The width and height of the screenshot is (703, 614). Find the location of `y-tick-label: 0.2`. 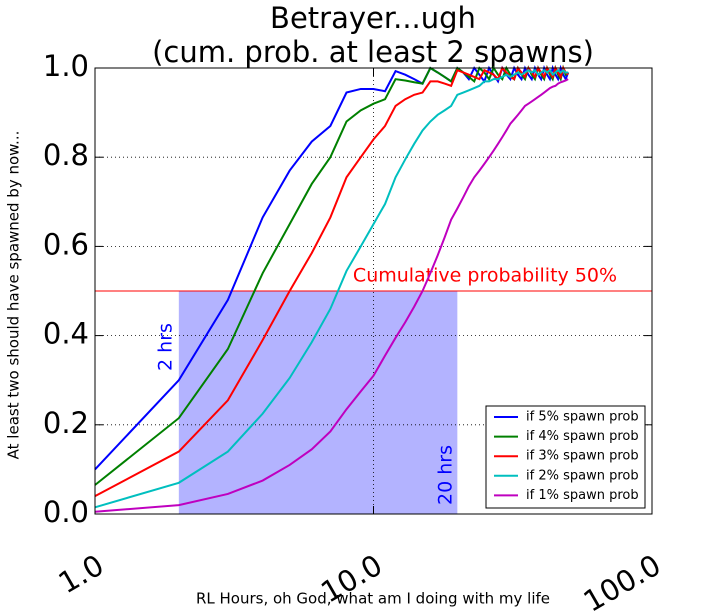

y-tick-label: 0.2 is located at coordinates (66, 423).